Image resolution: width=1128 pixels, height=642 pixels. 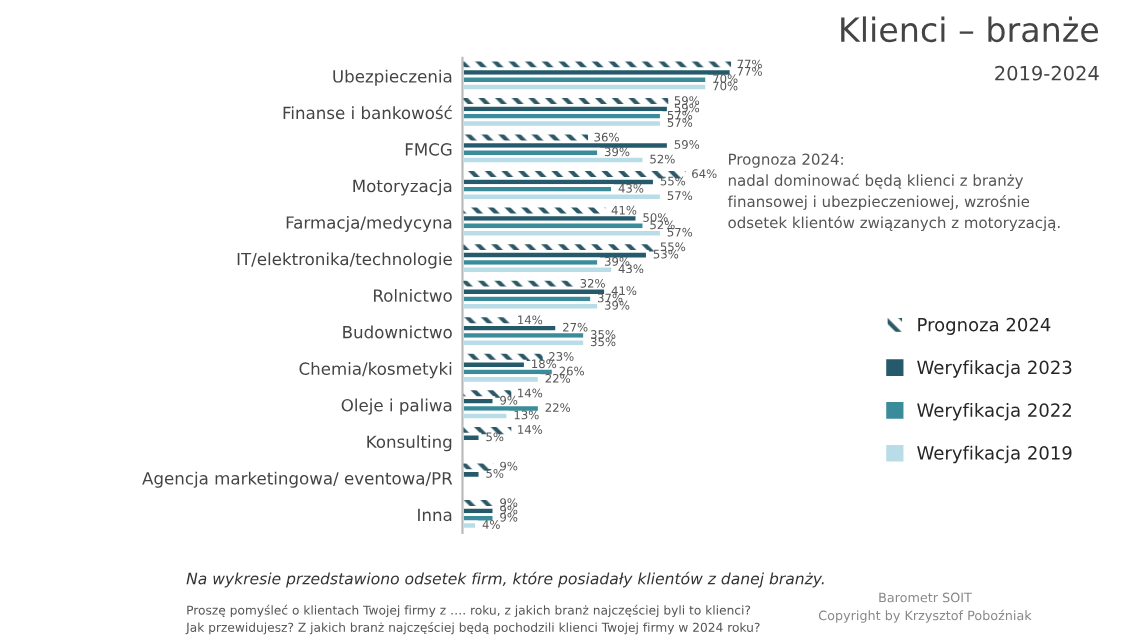 What do you see at coordinates (413, 295) in the screenshot?
I see `y-tick-label: Rolnictwo` at bounding box center [413, 295].